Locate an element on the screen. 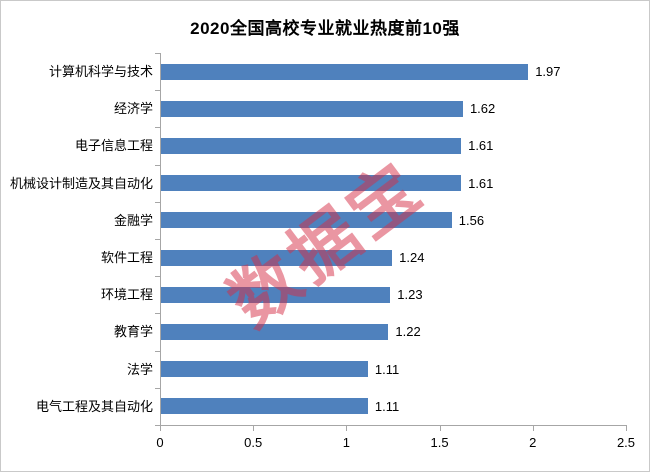 The image size is (650, 472). x-axis-tick-label: 1.5 is located at coordinates (439, 442).